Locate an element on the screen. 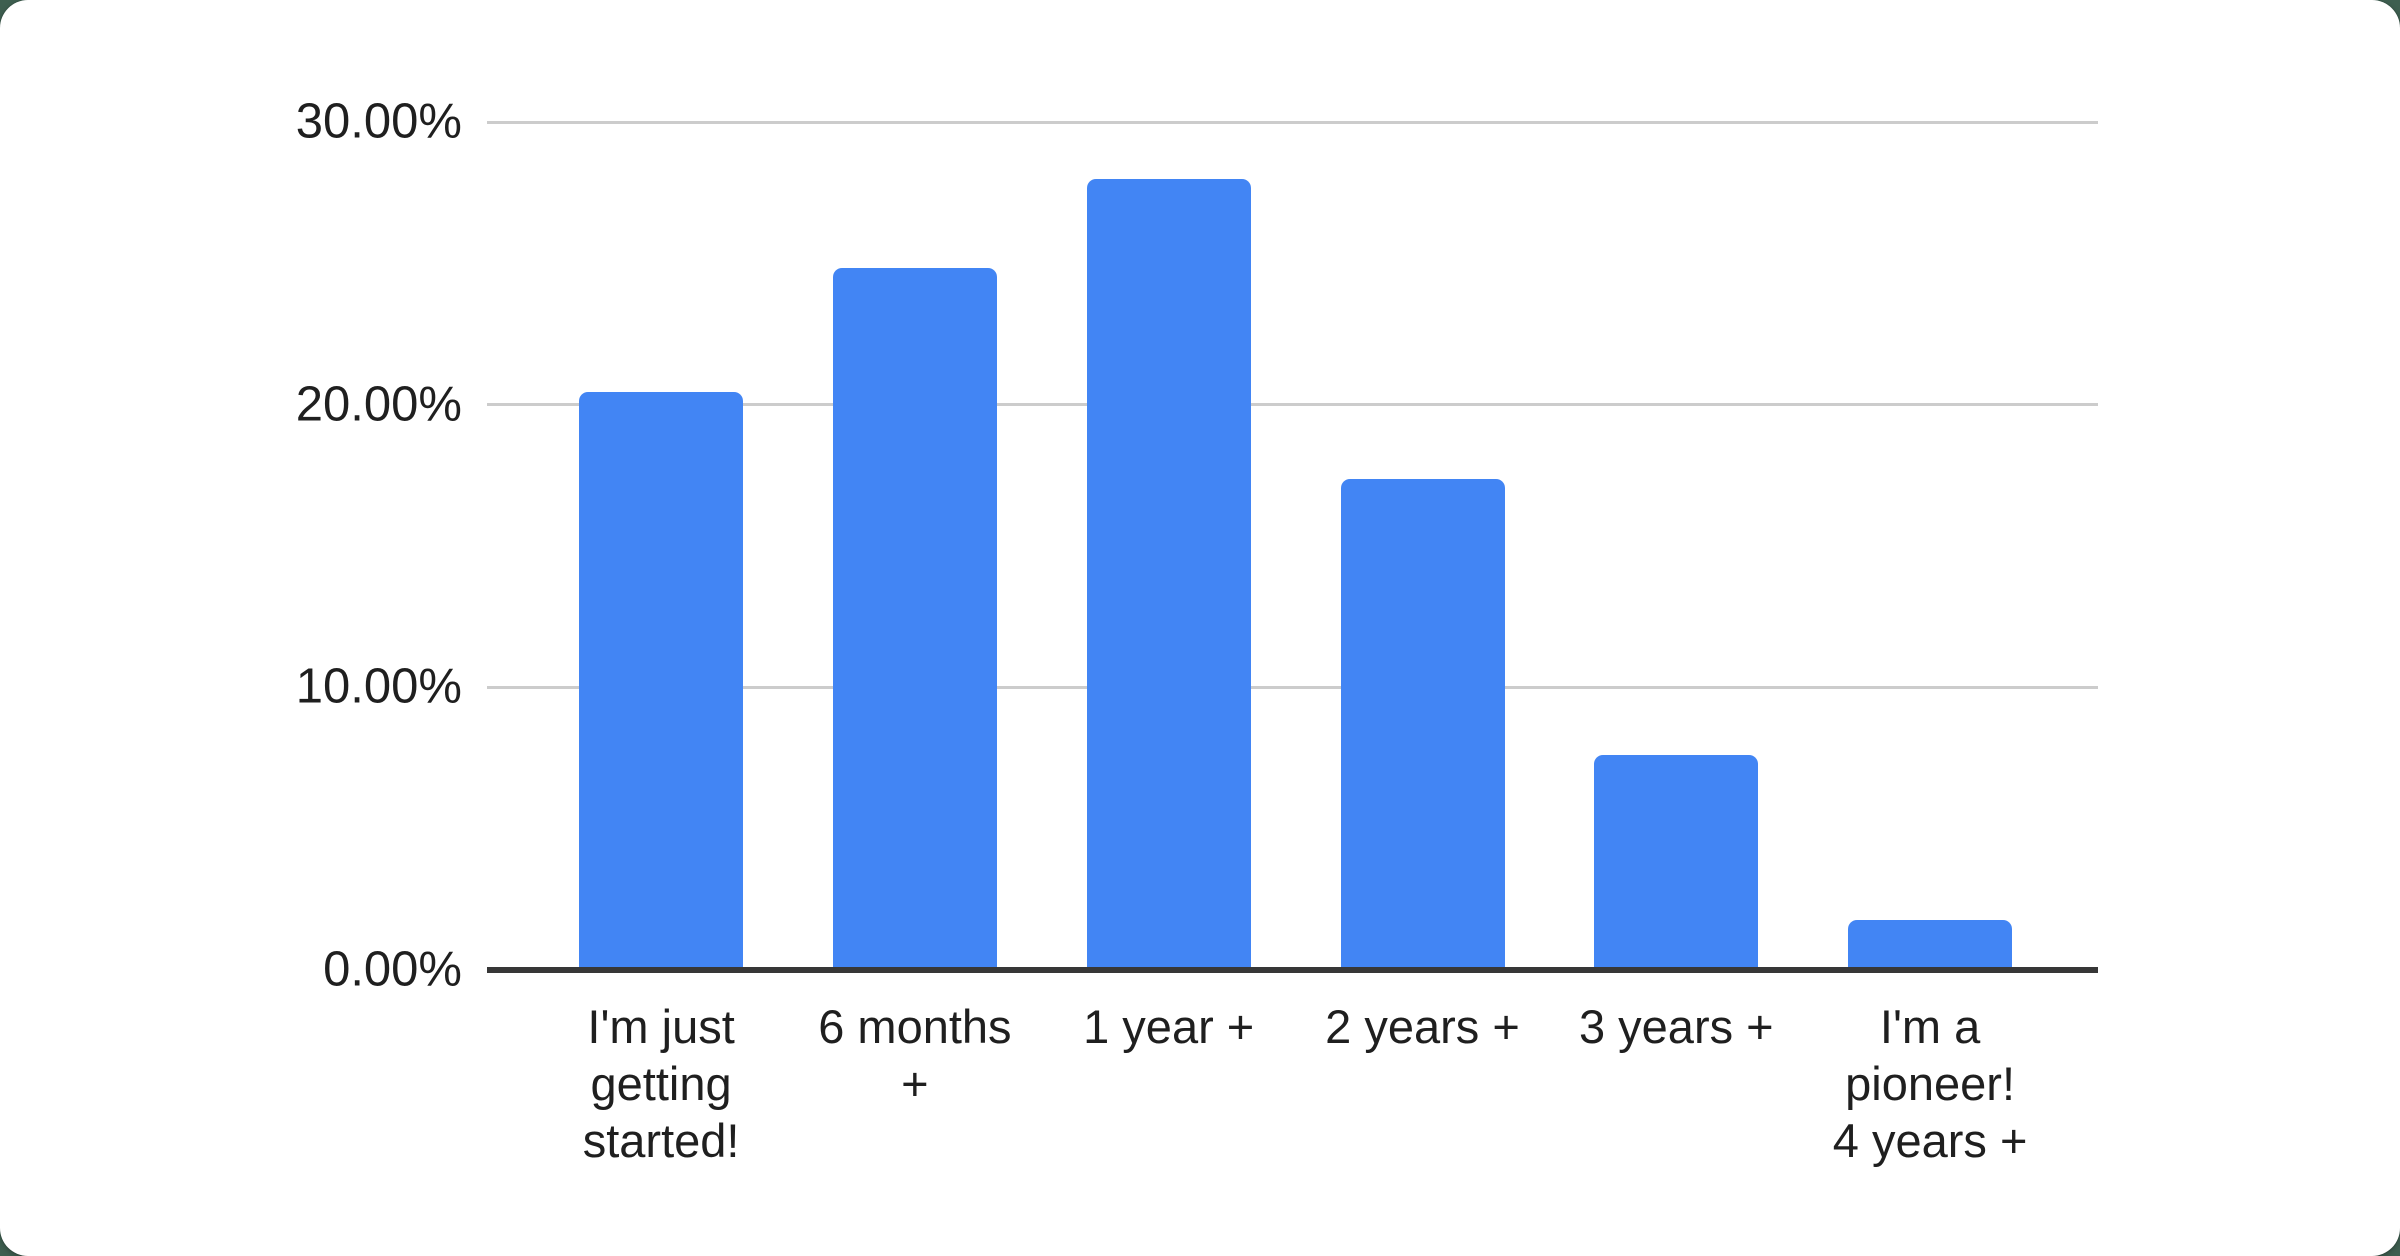 This screenshot has width=2400, height=1256. y-axis-tick-label: 10.00% is located at coordinates (378, 686).